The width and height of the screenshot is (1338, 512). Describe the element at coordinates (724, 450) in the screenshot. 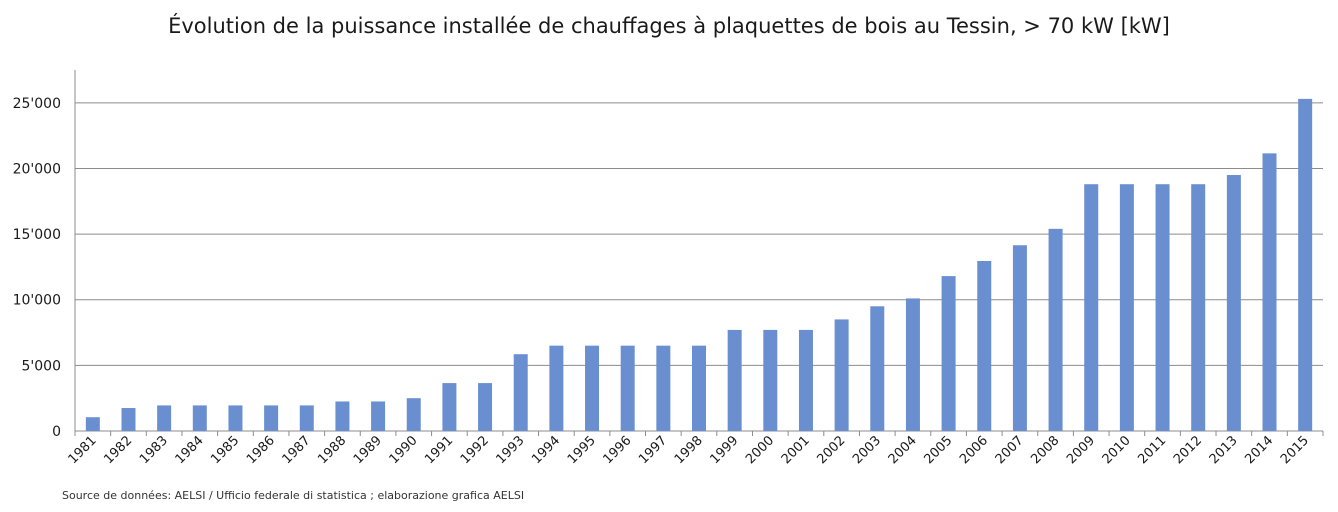

I see `x-tick-label: 1999` at that location.